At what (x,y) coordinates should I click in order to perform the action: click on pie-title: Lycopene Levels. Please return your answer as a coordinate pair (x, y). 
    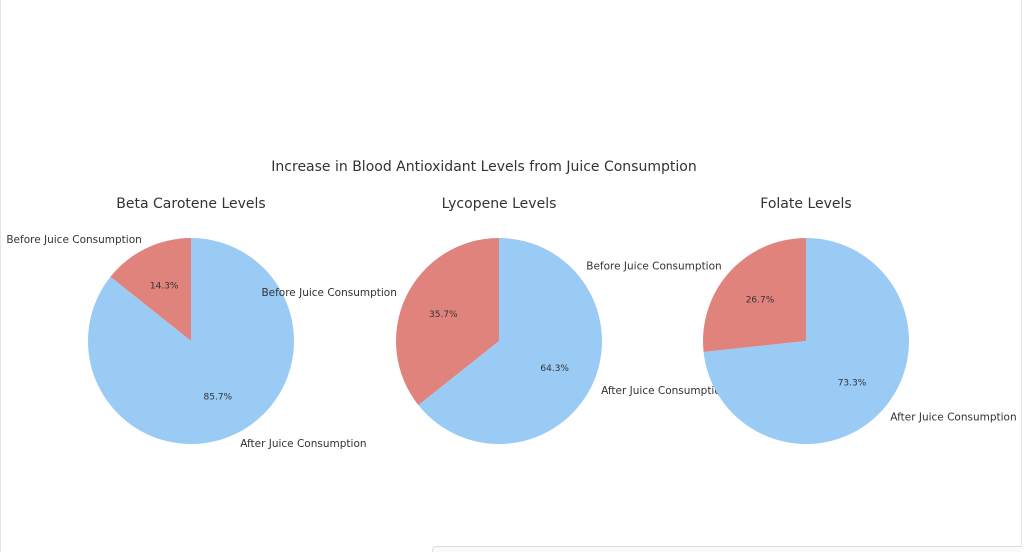
    Looking at the image, I should click on (499, 204).